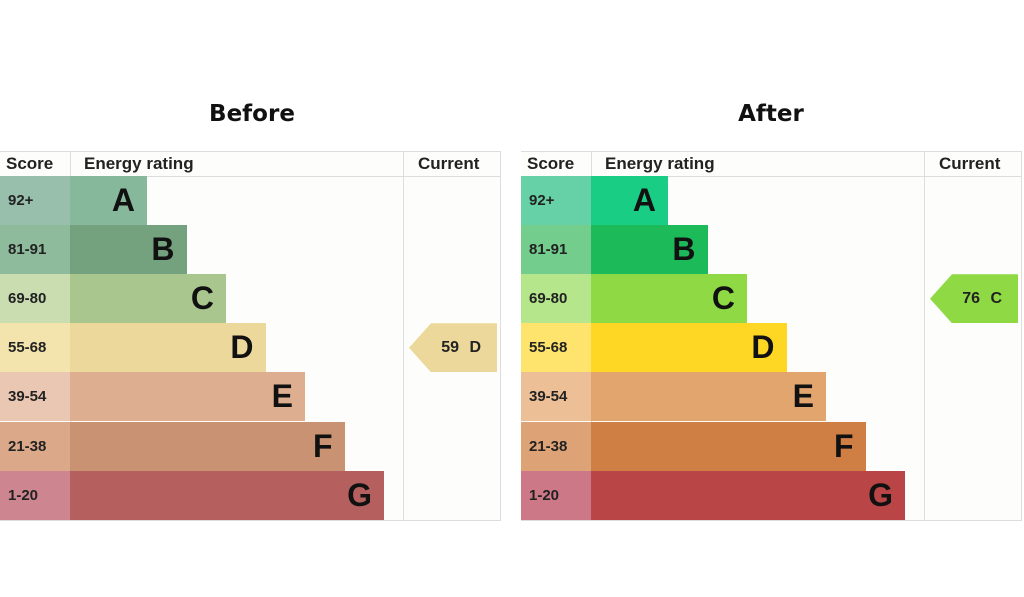 The height and width of the screenshot is (597, 1024). Describe the element at coordinates (453, 348) in the screenshot. I see `current-rating-arrow: 59 D` at that location.